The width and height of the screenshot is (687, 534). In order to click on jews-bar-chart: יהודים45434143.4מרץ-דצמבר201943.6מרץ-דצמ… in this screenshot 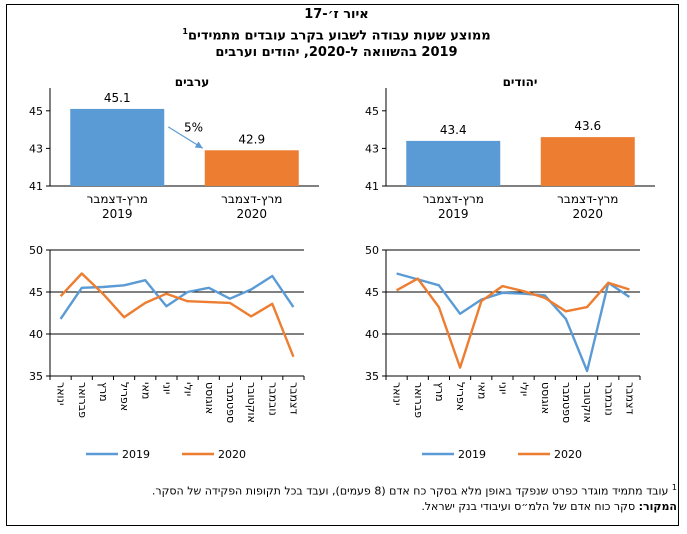, I will do `click(510, 148)`.